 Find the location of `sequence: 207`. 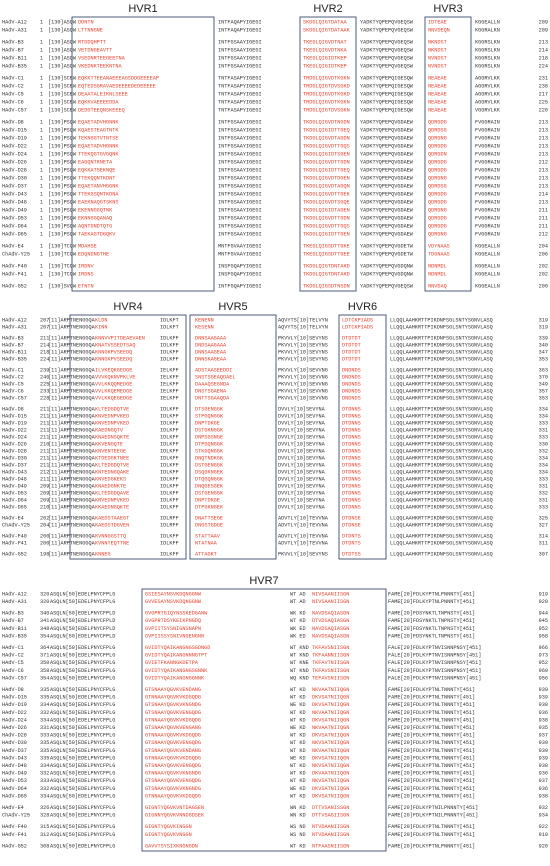

sequence: 207 is located at coordinates (44, 320).